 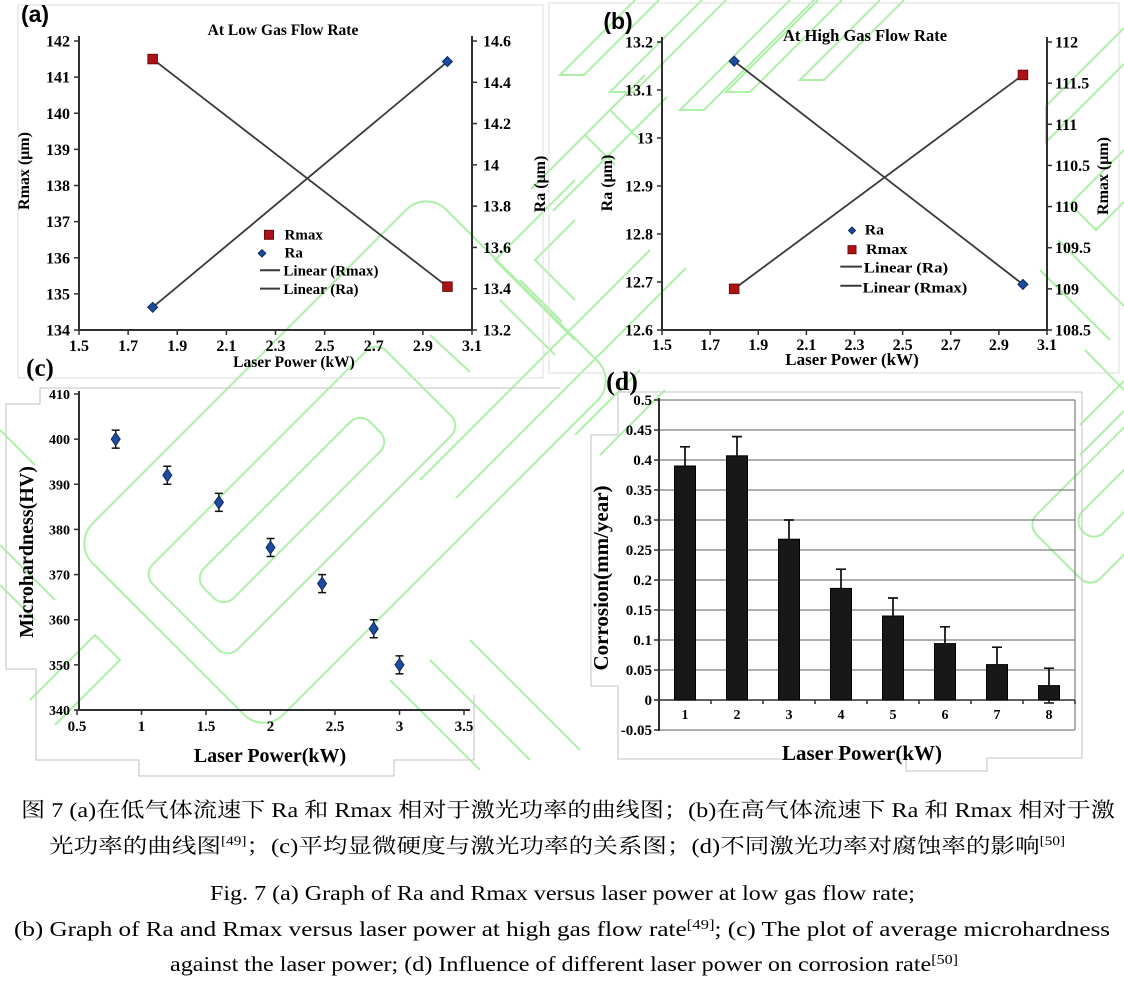 What do you see at coordinates (1066, 207) in the screenshot?
I see `svg-text: 110` at bounding box center [1066, 207].